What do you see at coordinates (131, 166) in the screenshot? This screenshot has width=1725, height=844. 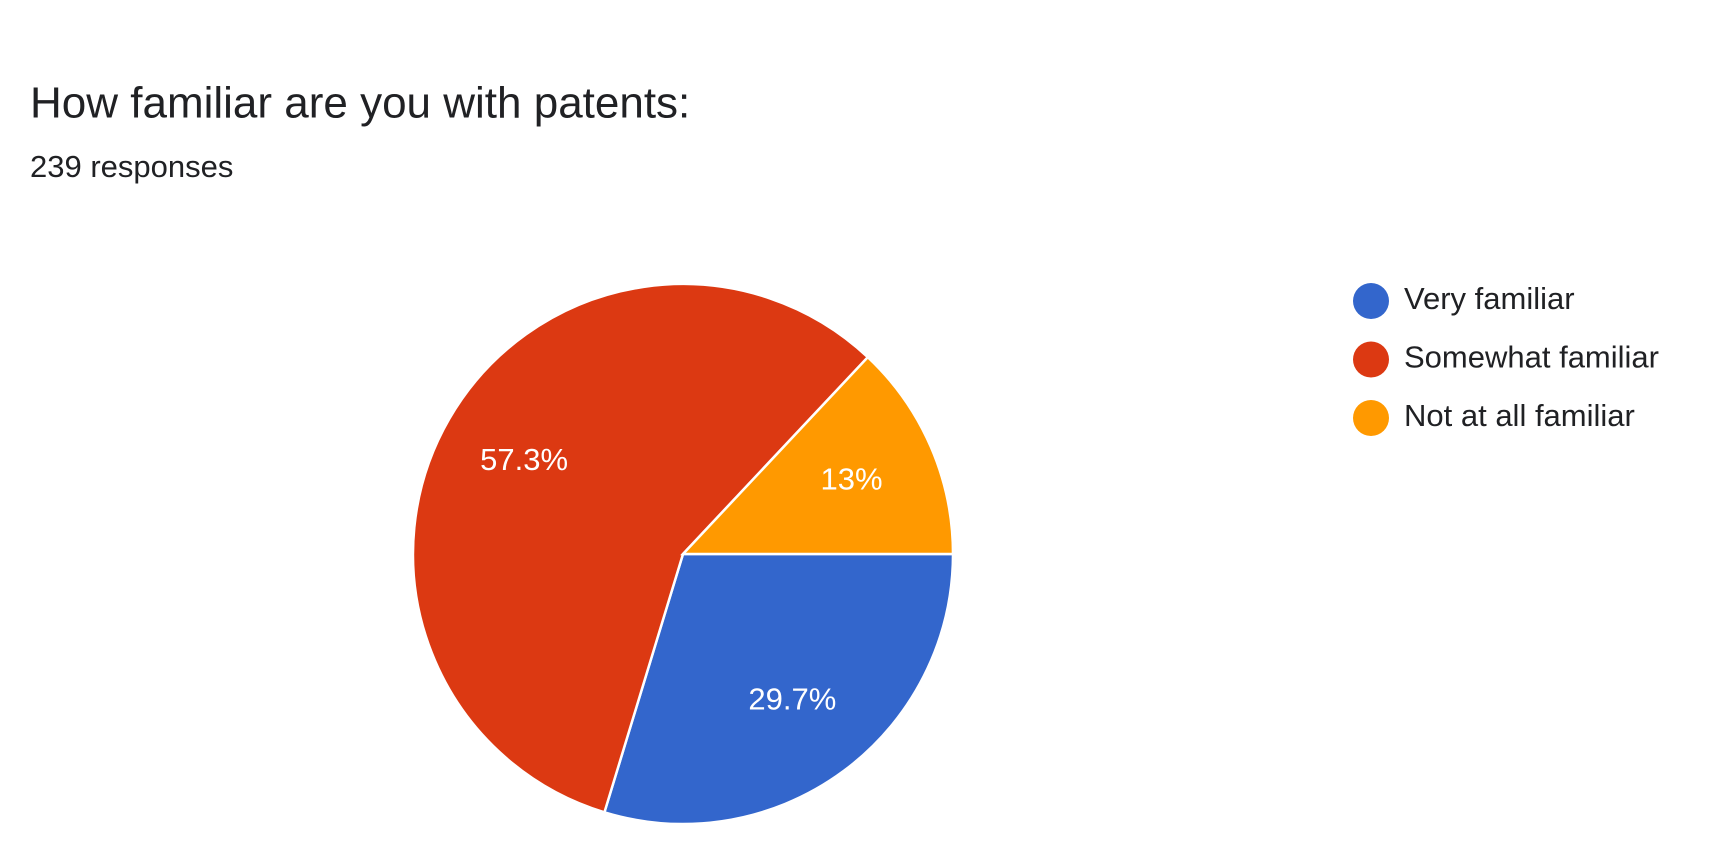 I see `chart-subtitle: 239 responses` at bounding box center [131, 166].